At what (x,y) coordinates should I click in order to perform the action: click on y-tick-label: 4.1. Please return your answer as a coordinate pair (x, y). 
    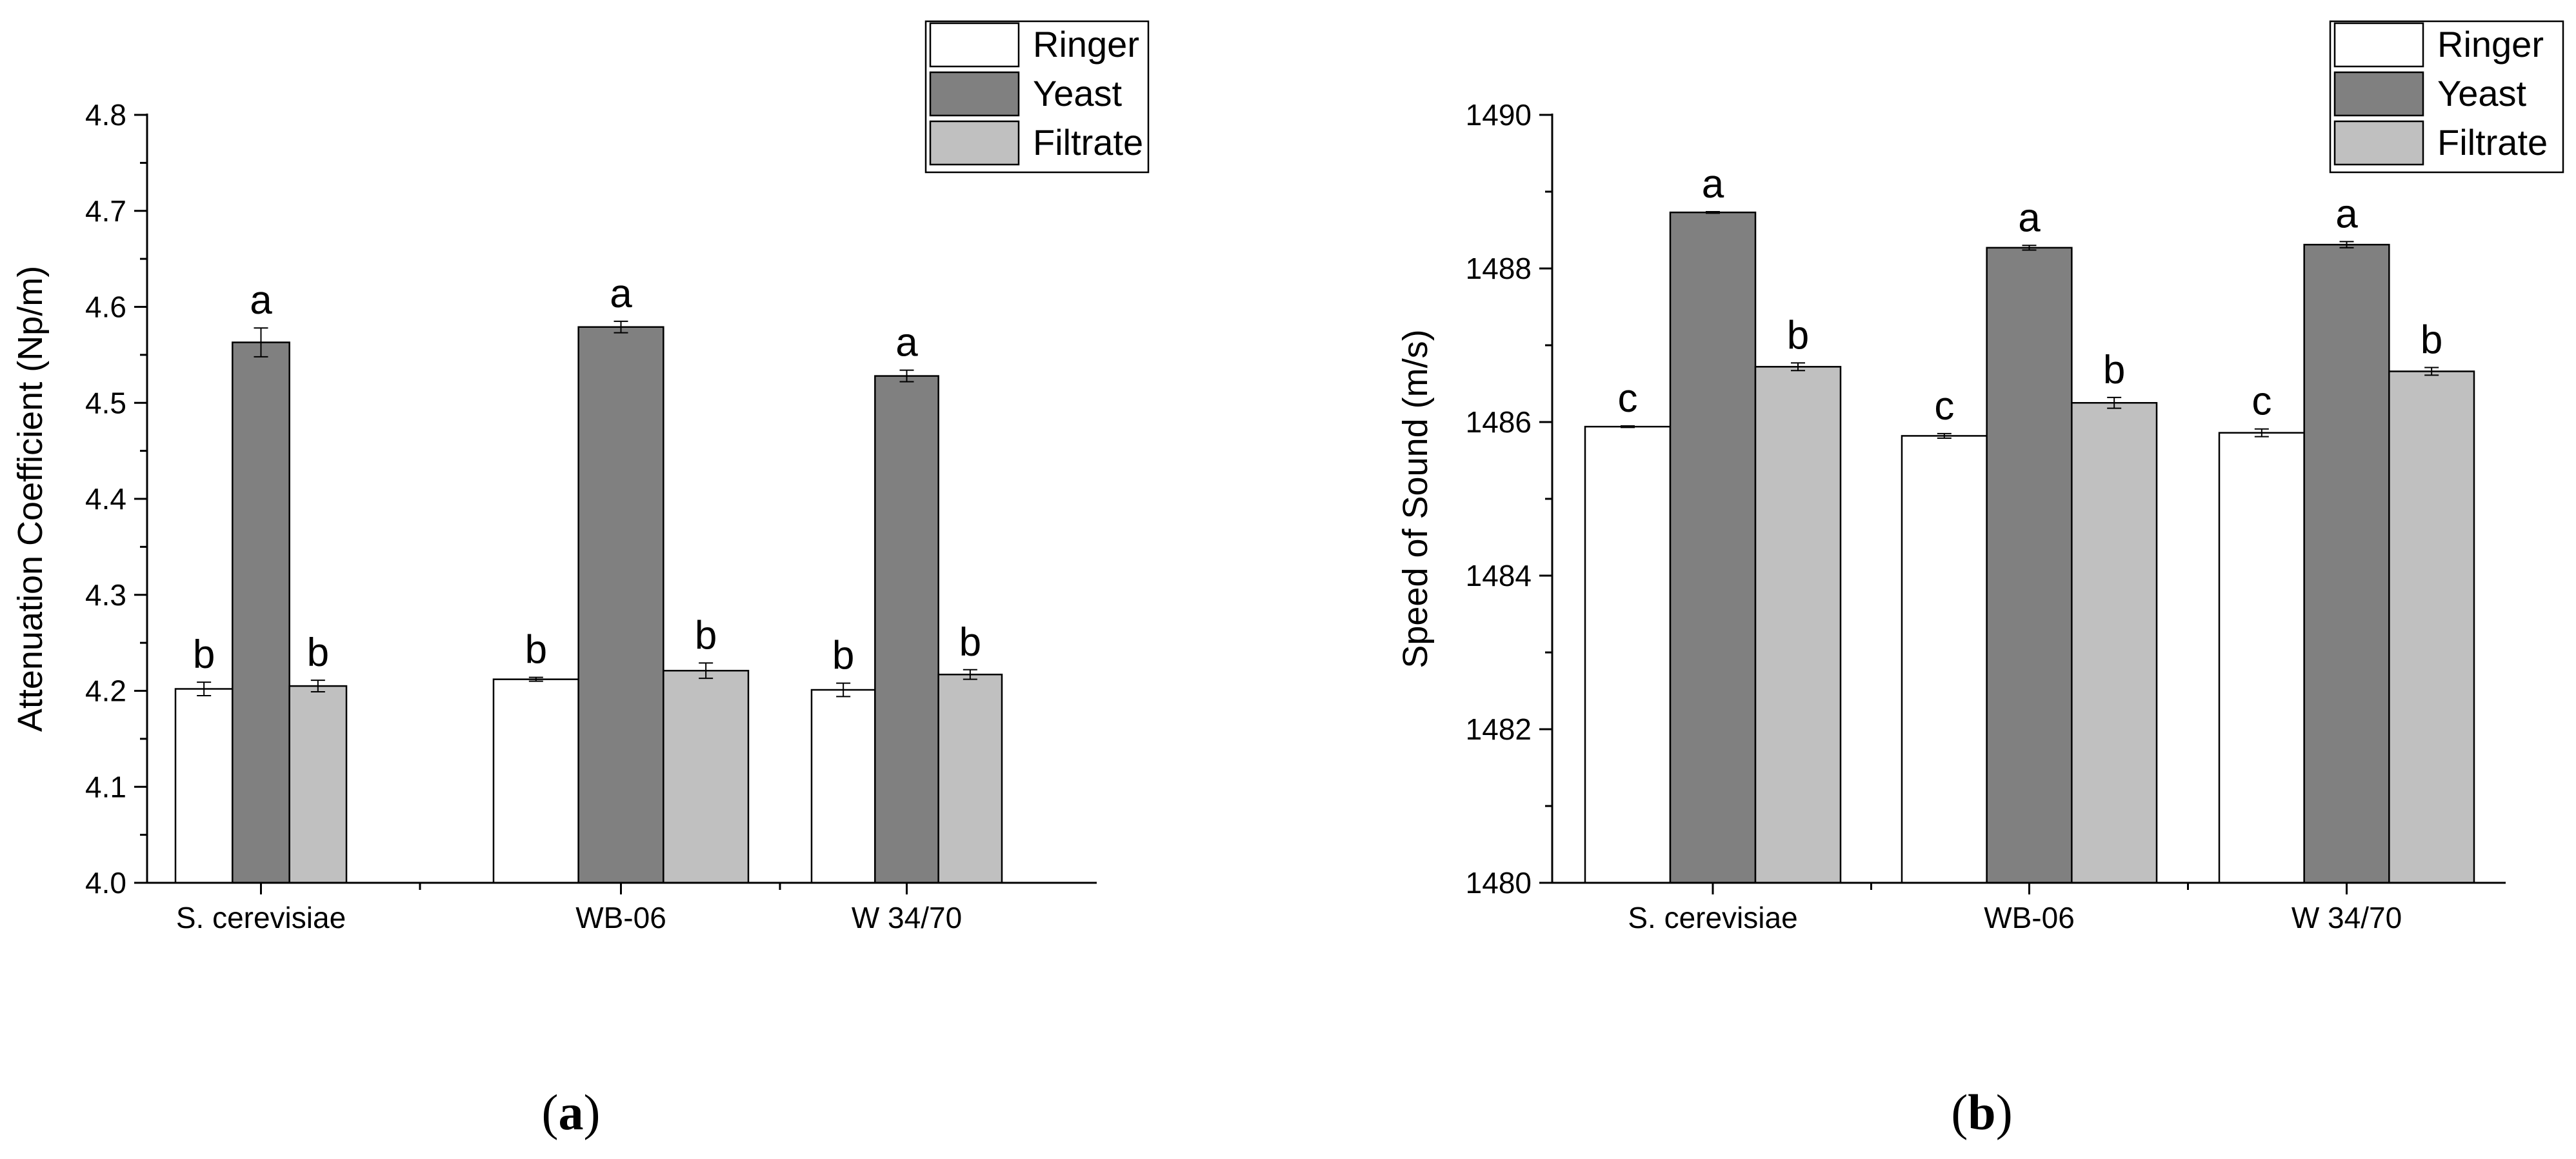
    Looking at the image, I should click on (105, 786).